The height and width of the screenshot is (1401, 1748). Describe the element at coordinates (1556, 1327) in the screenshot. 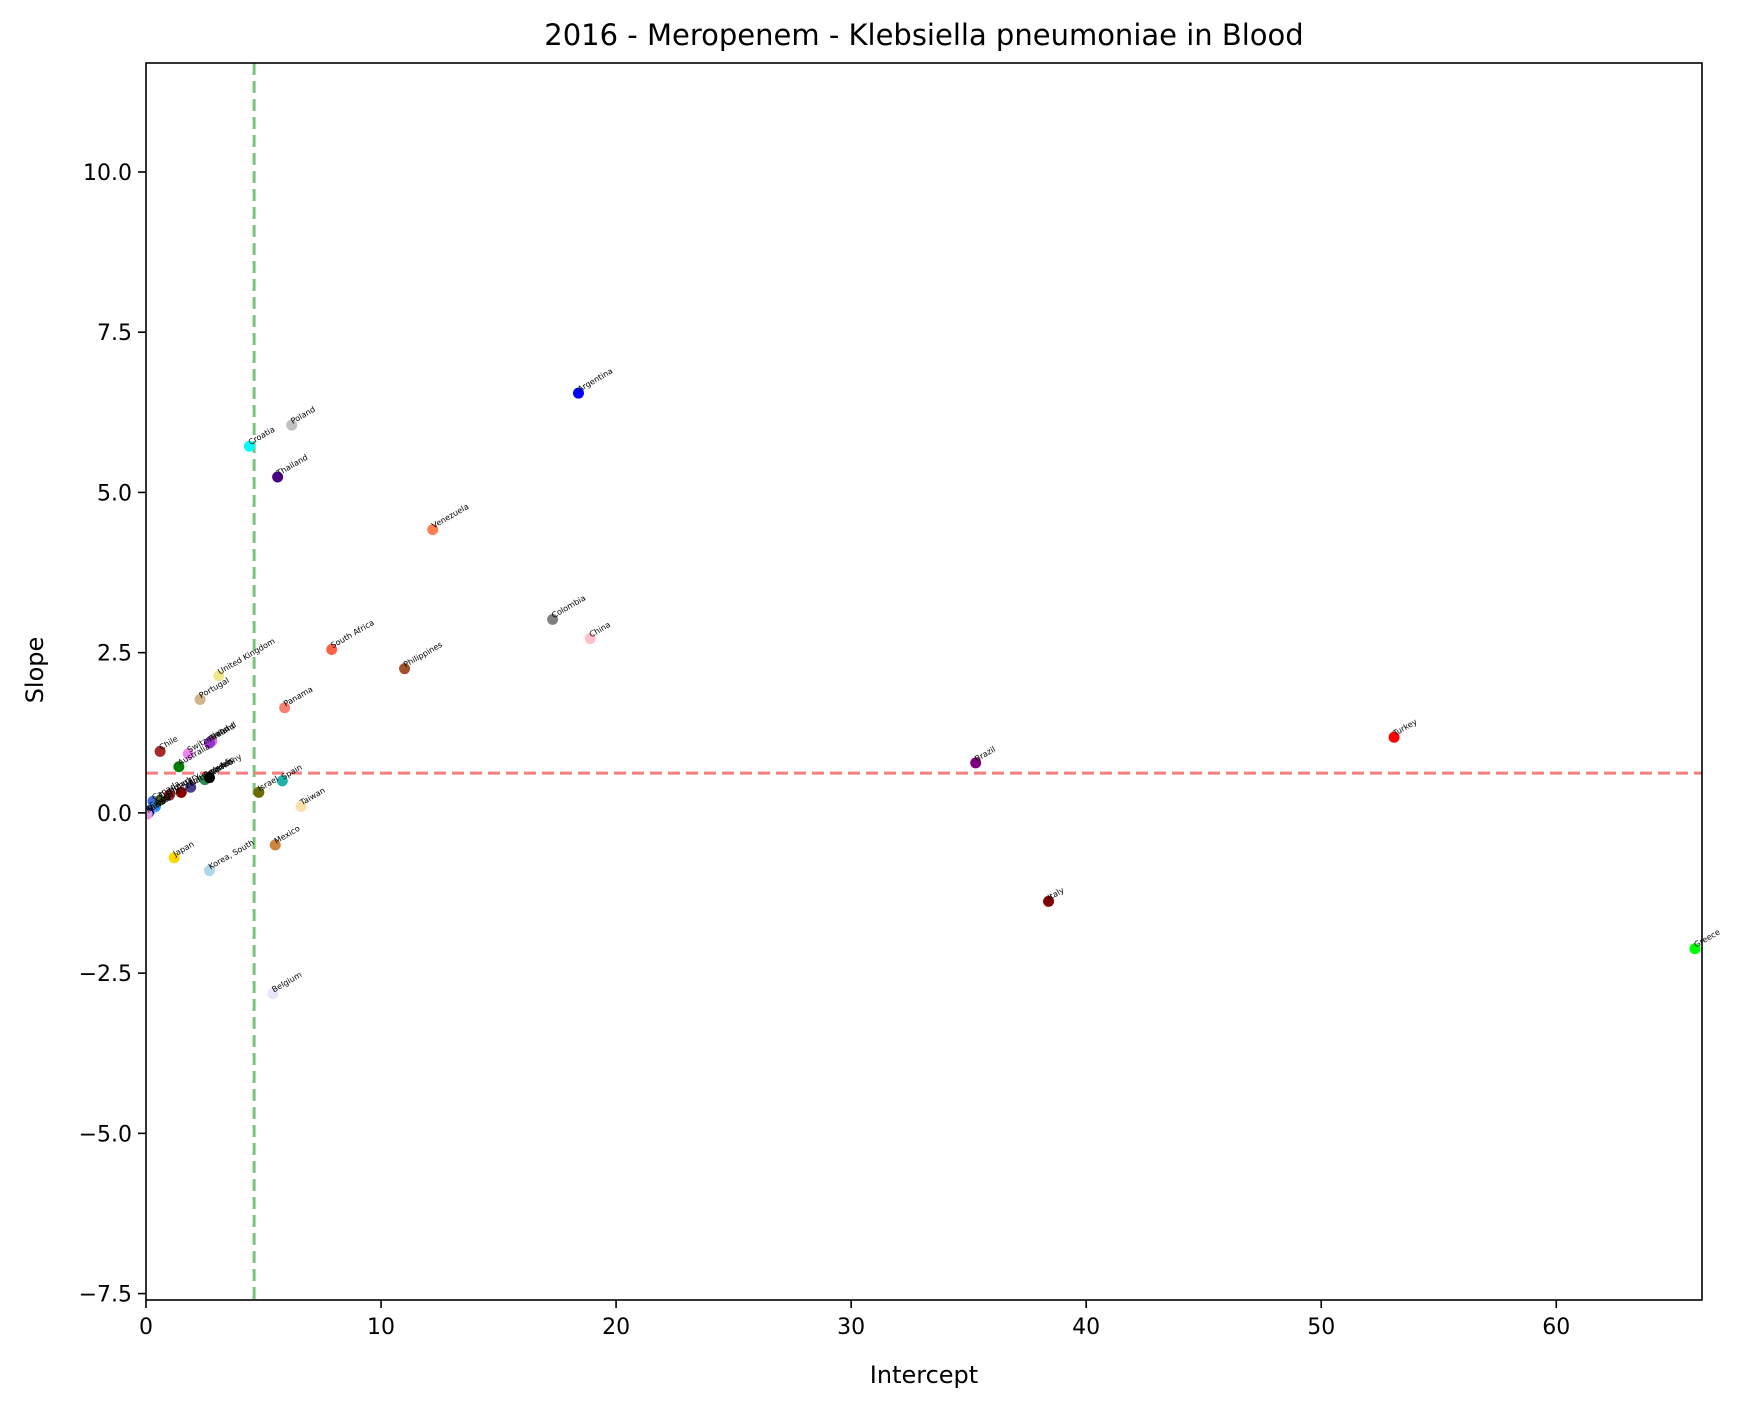

I see `x-tick-label: 60` at that location.